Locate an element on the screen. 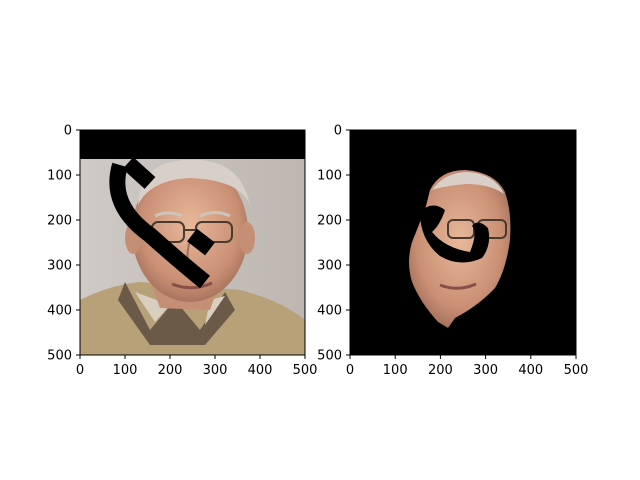 The height and width of the screenshot is (480, 640). mask-cutout is located at coordinates (455, 234).